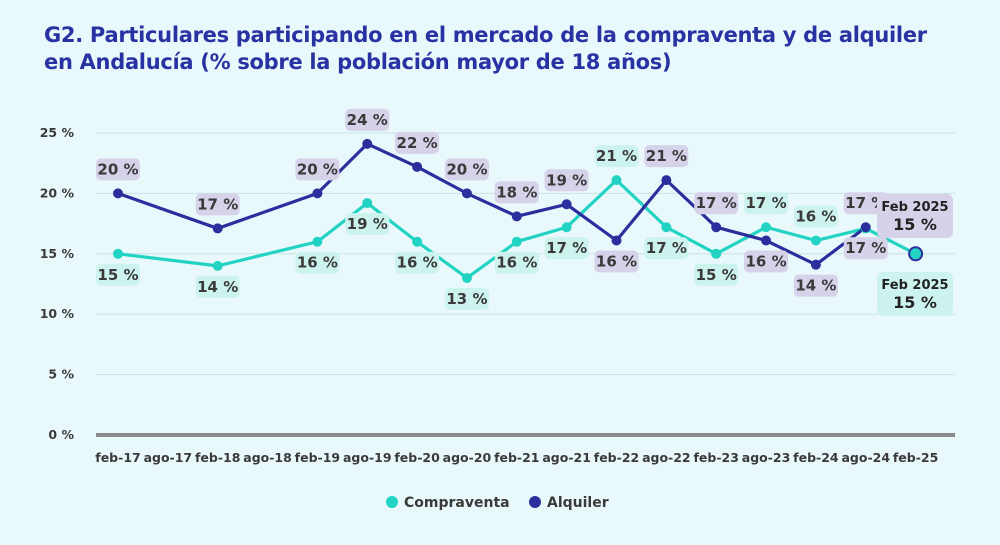 This screenshot has width=1000, height=545. I want to click on data-label-text: 18 %, so click(516, 192).